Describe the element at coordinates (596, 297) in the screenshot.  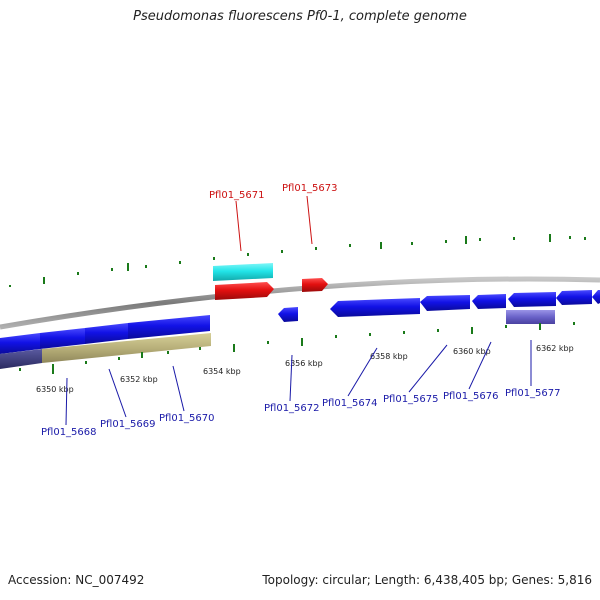
I see `gene-reverse-feature-edge` at that location.